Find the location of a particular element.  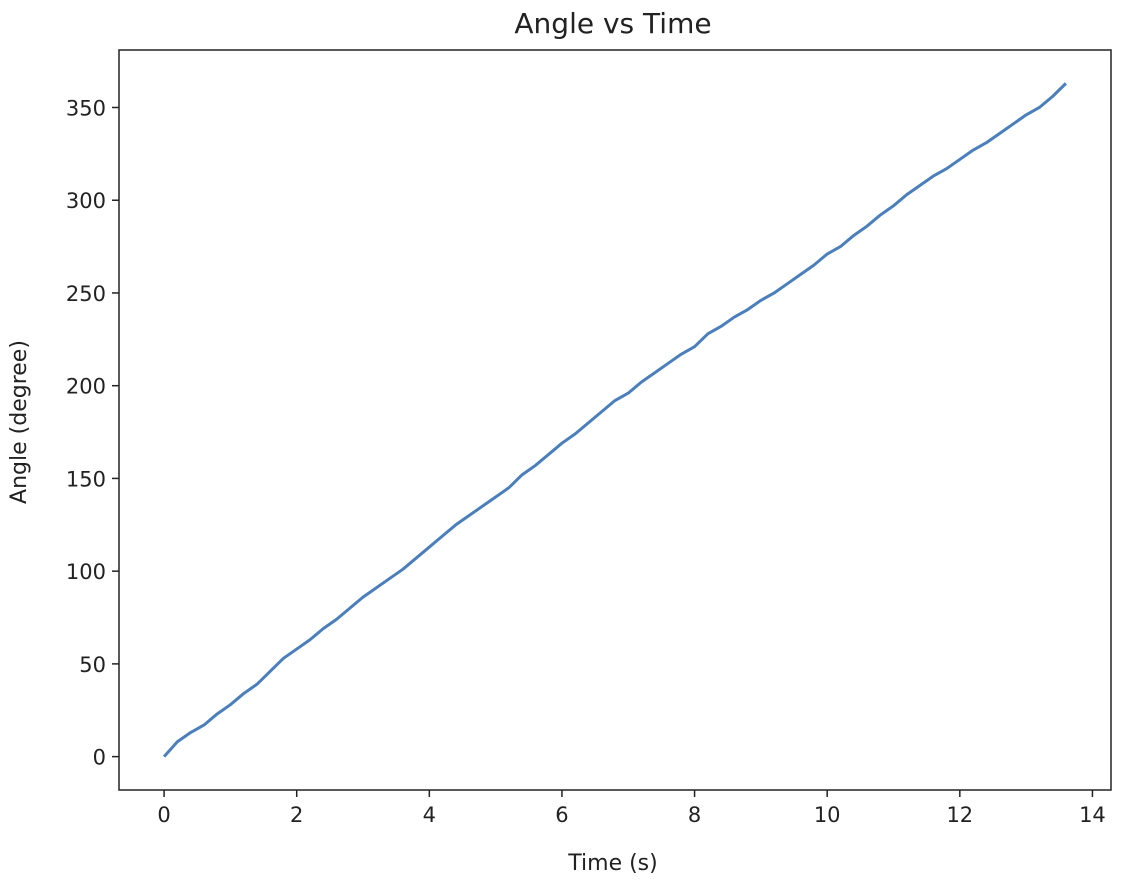

y-tick-label: 50 is located at coordinates (92, 665).